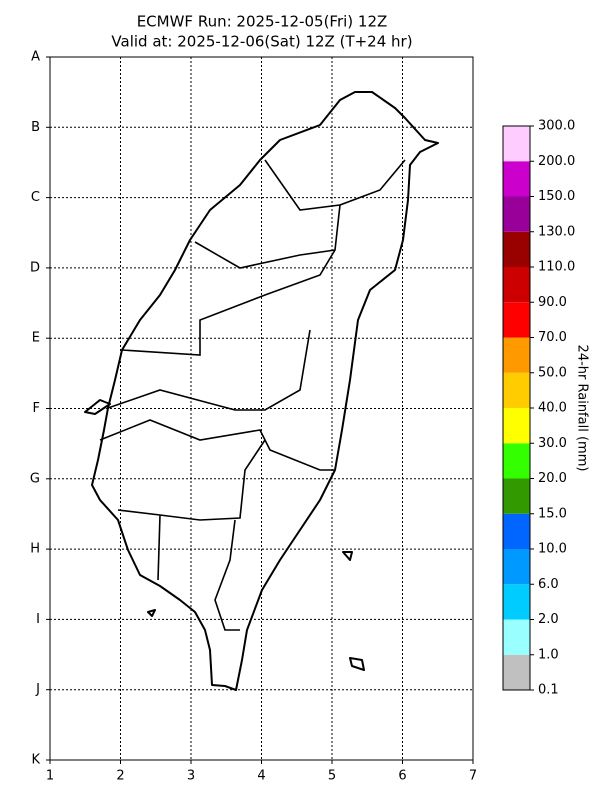  What do you see at coordinates (552, 302) in the screenshot?
I see `colorbar-level-label: 90.0` at bounding box center [552, 302].